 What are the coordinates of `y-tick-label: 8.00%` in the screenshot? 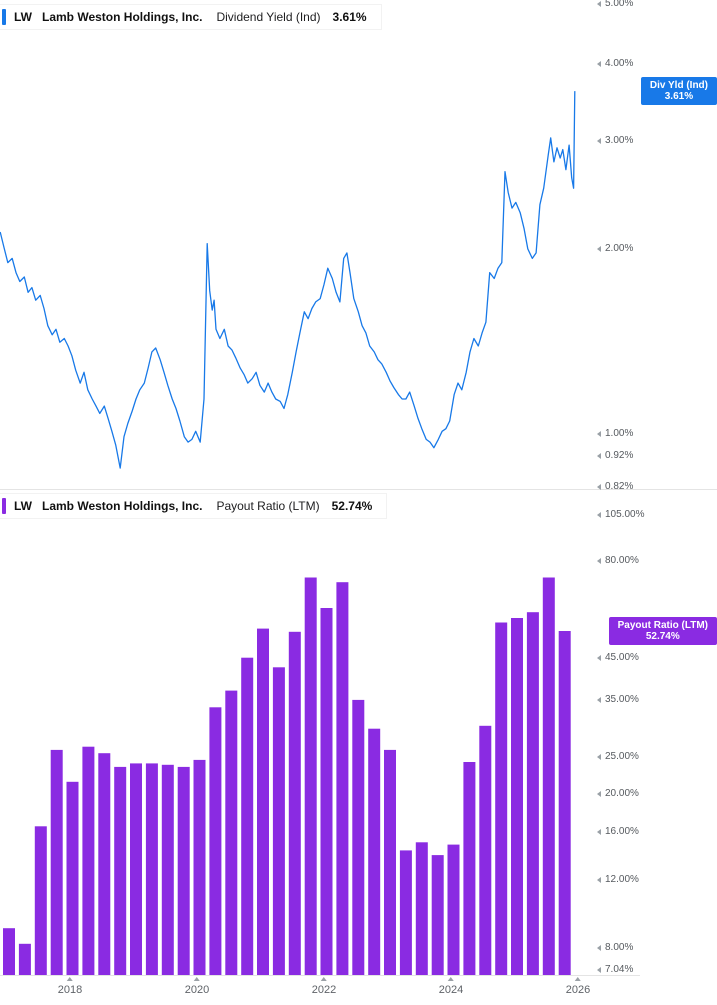 It's located at (615, 948).